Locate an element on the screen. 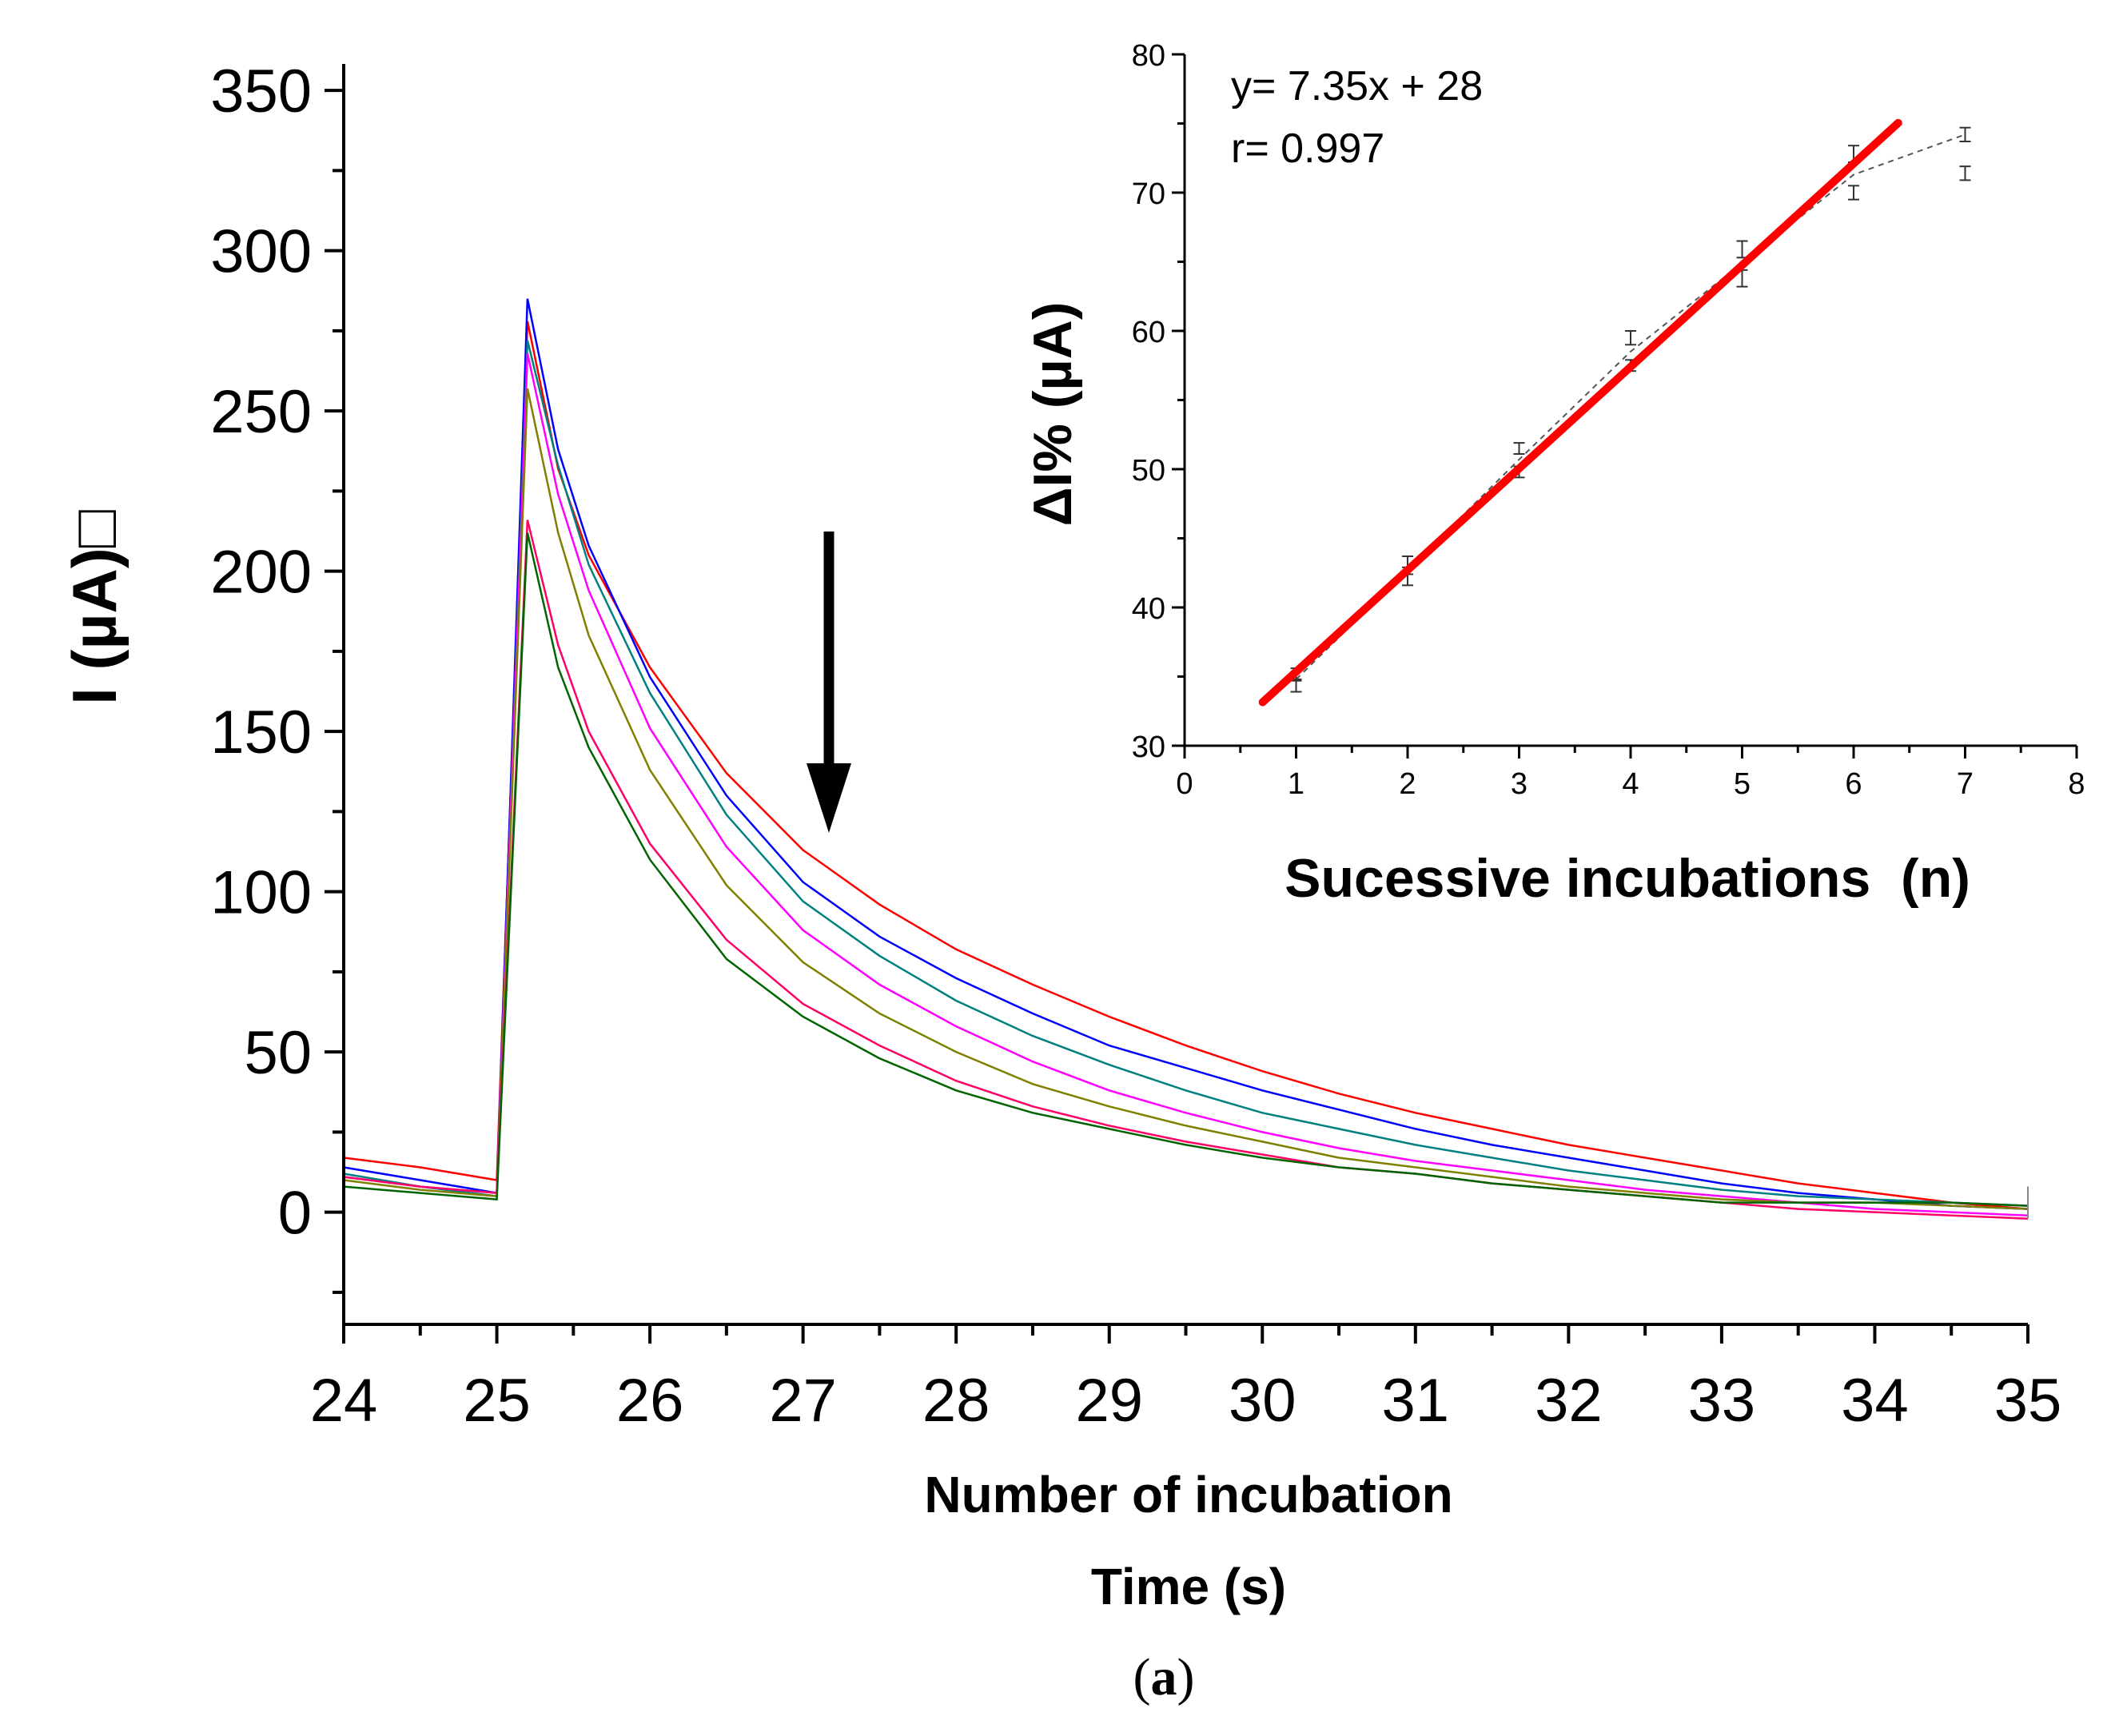 This screenshot has width=2119, height=1736. inset-x-axis-title: Sucessive incubations (n) is located at coordinates (1627, 878).